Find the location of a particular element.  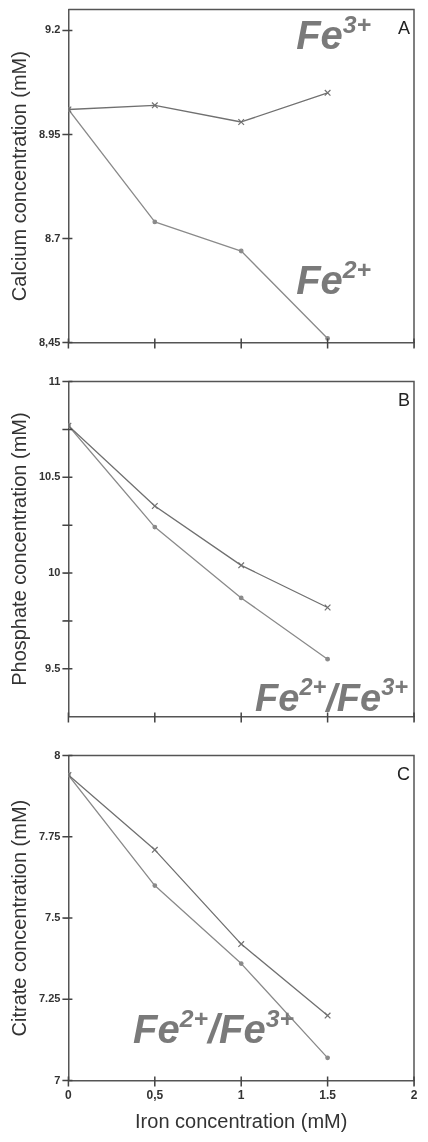

y-tick-label: 7.75 is located at coordinates (49, 835).